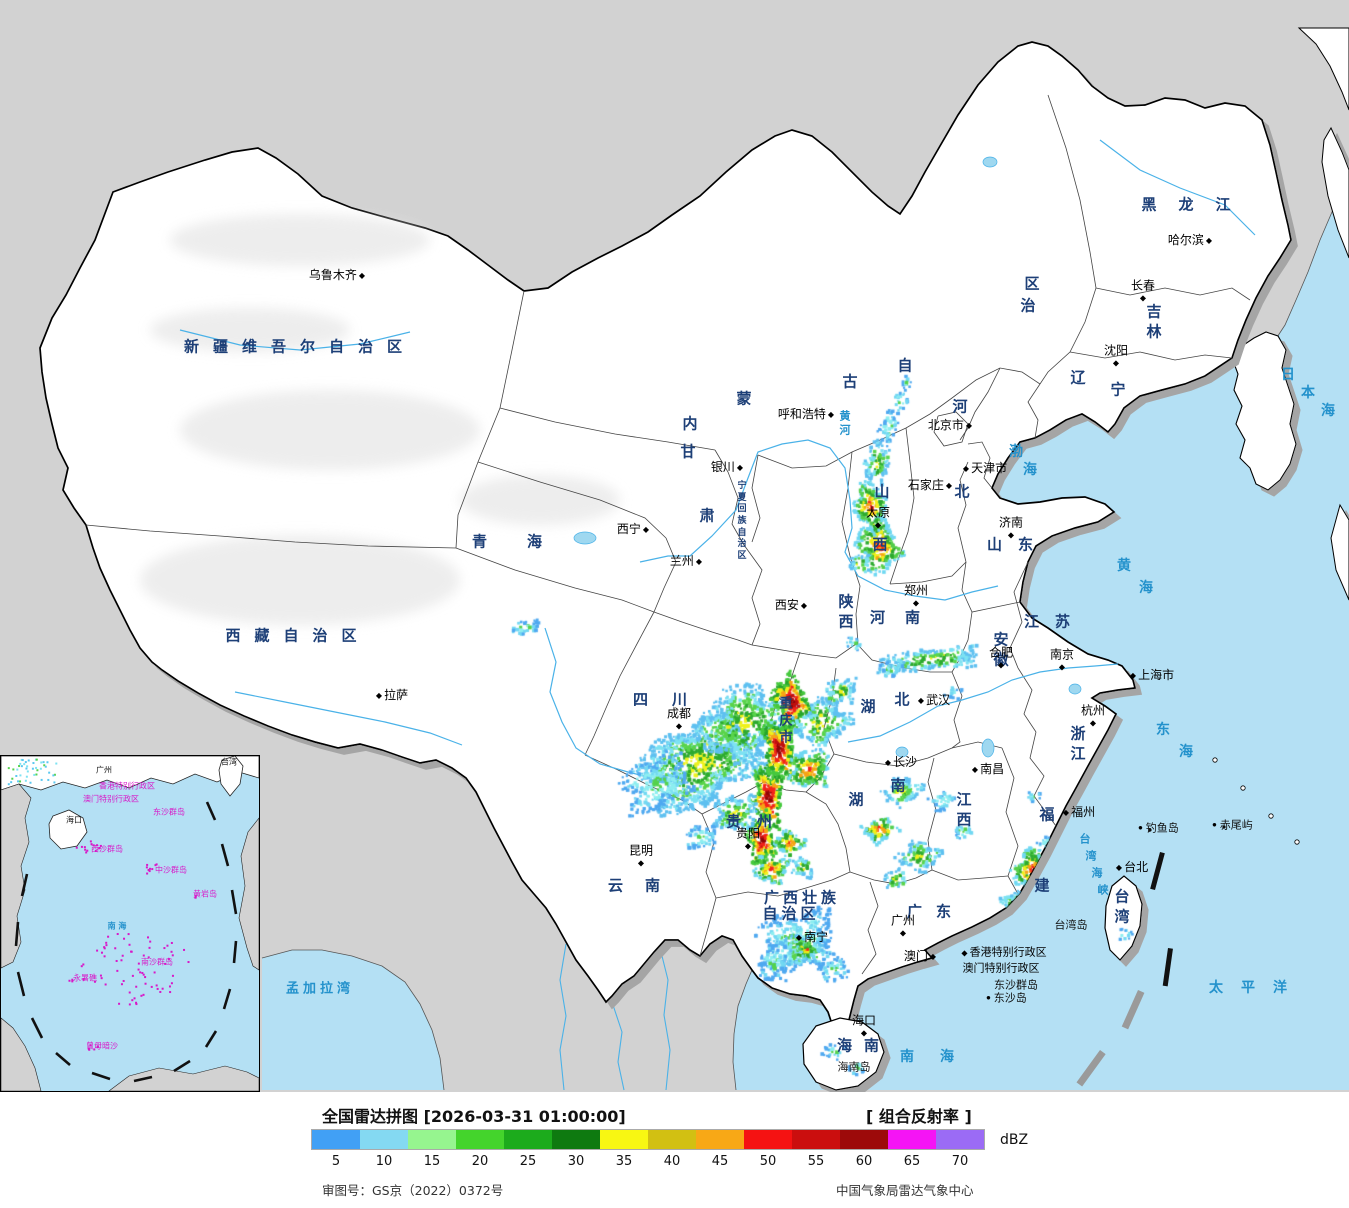 The width and height of the screenshot is (1349, 1208). I want to click on colorbar-value: 30, so click(576, 1161).